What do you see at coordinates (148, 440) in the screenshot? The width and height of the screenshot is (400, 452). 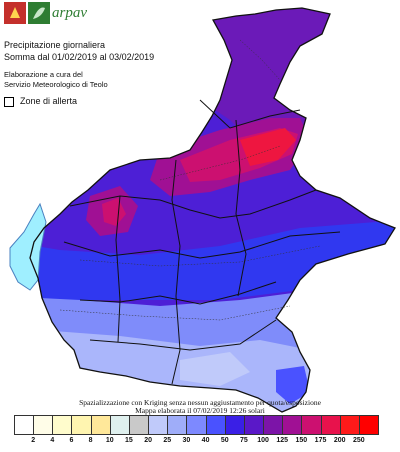 I see `scale-label: 20` at bounding box center [148, 440].